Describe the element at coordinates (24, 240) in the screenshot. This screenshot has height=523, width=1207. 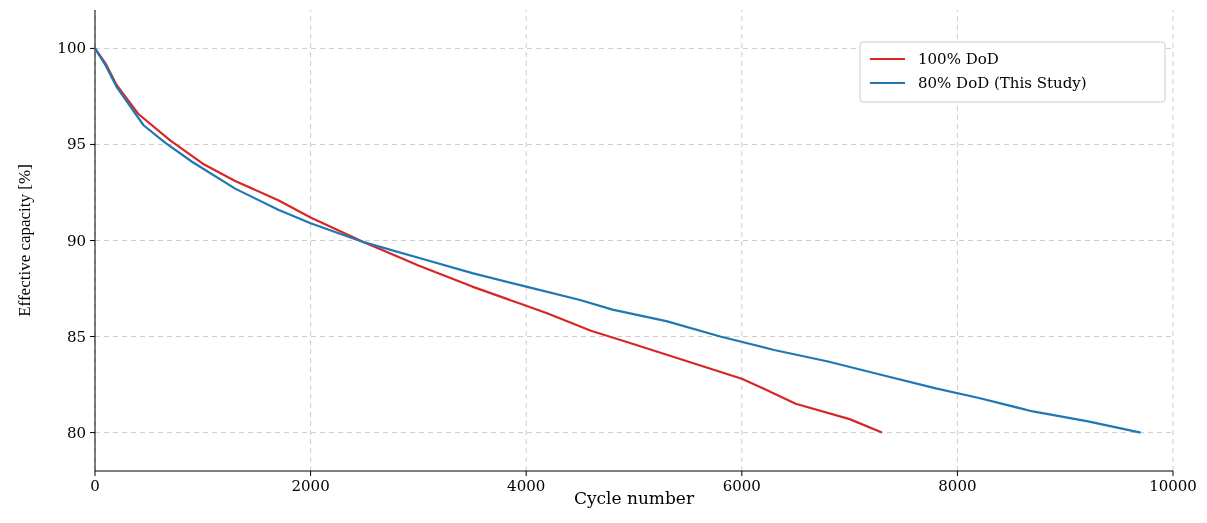
I see `y-axis-title: Effective capacity [%]` at that location.